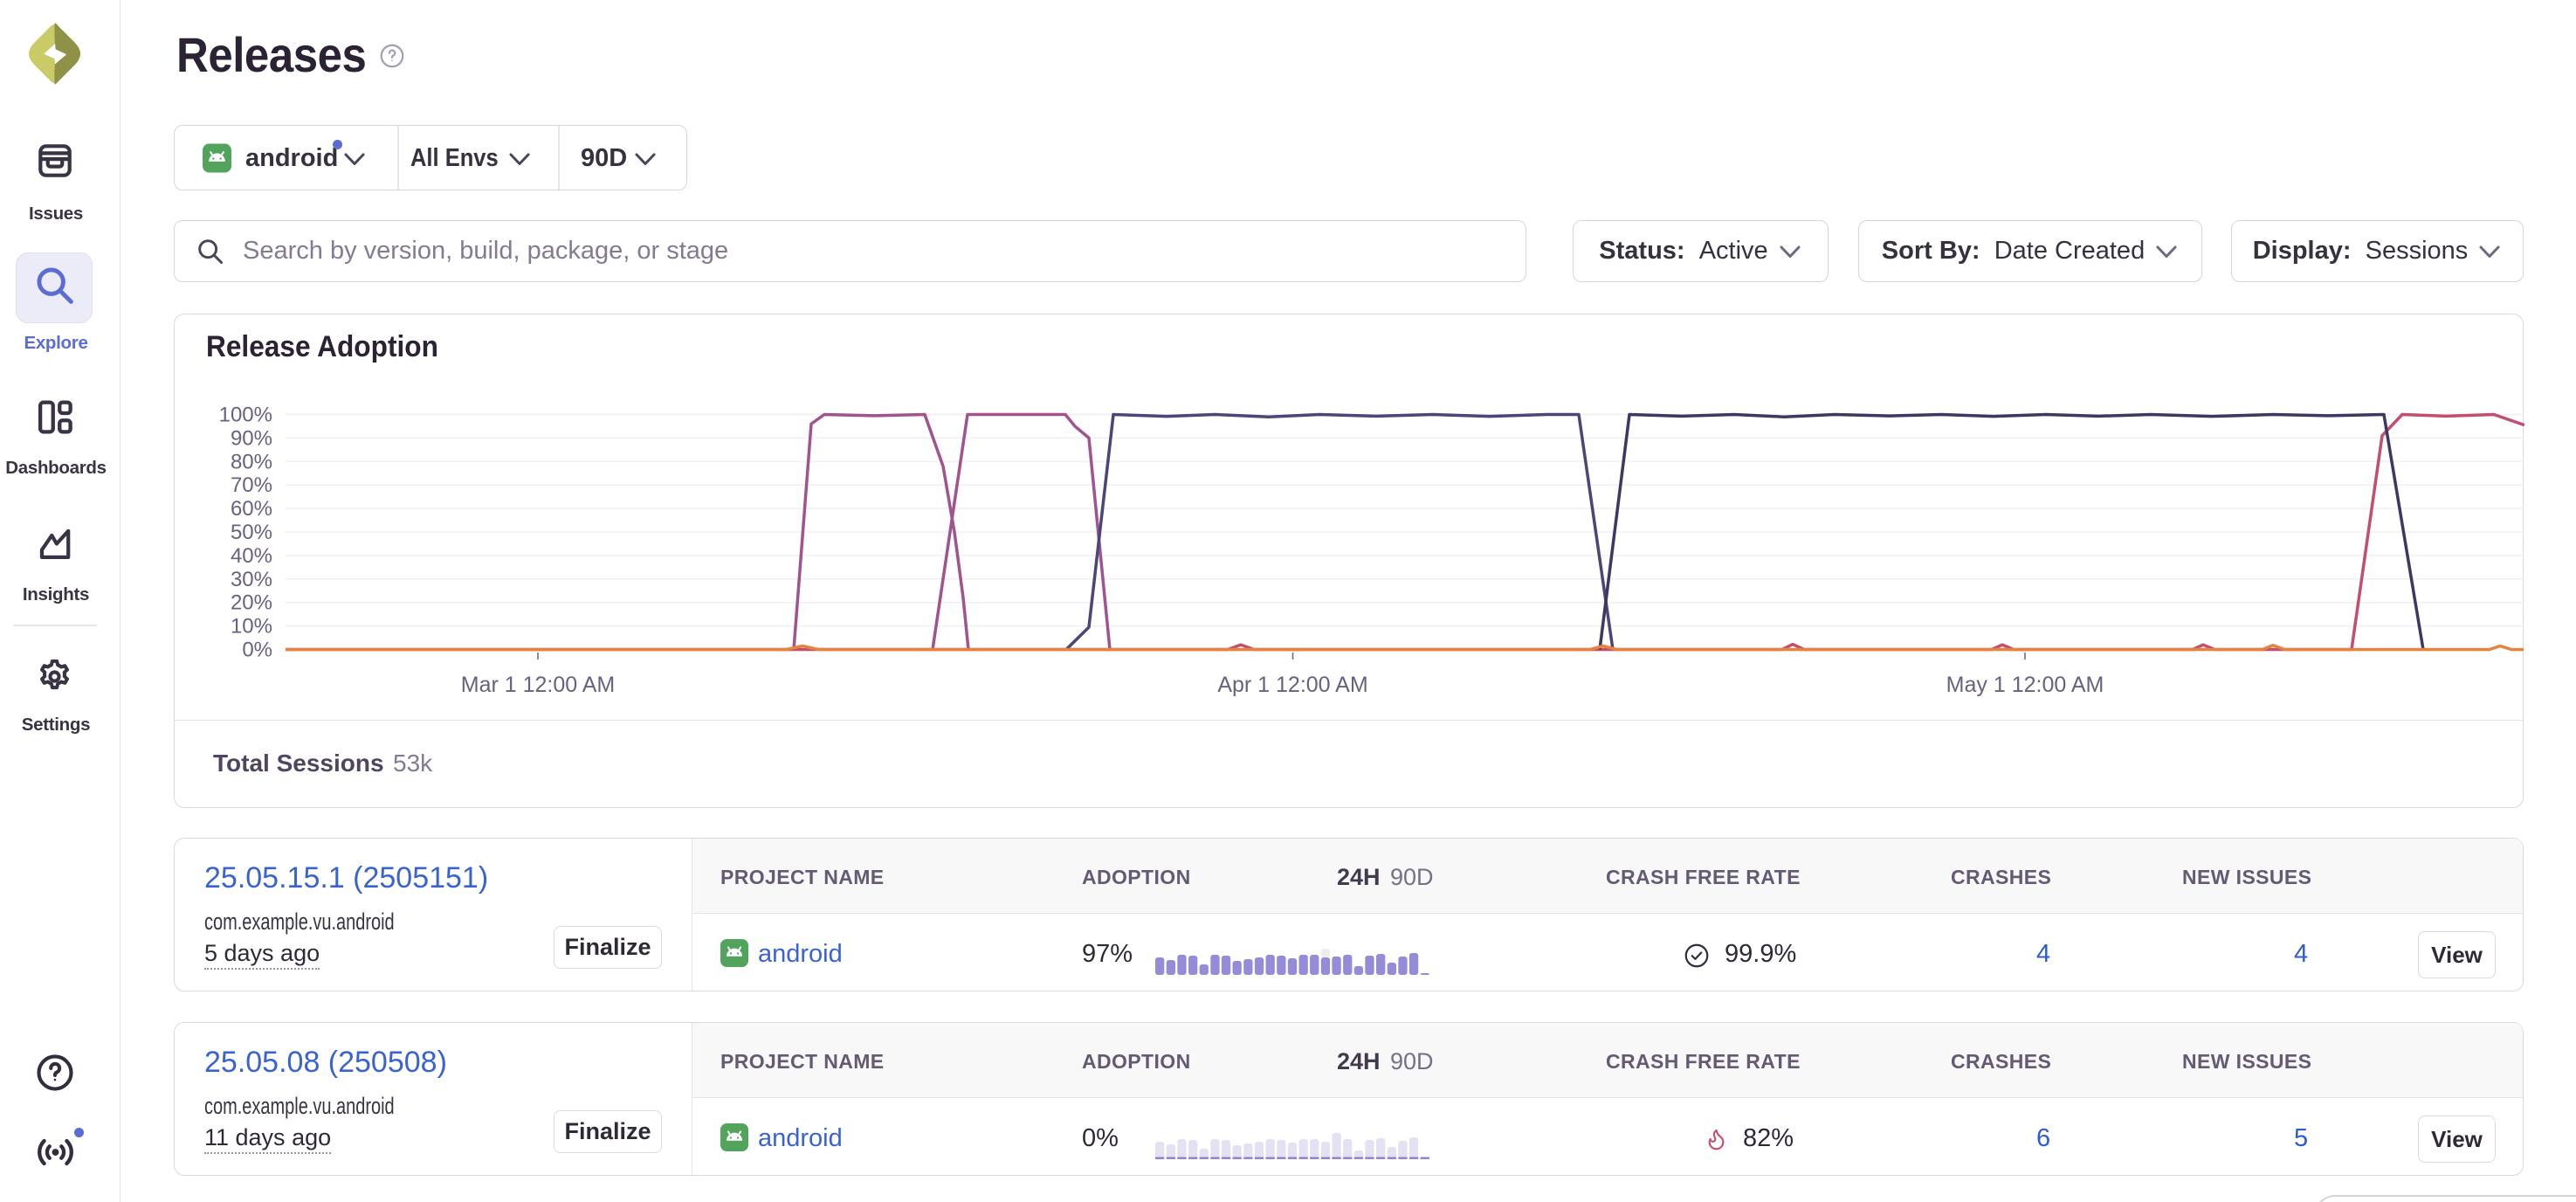  I want to click on svg-text: 60%, so click(251, 509).